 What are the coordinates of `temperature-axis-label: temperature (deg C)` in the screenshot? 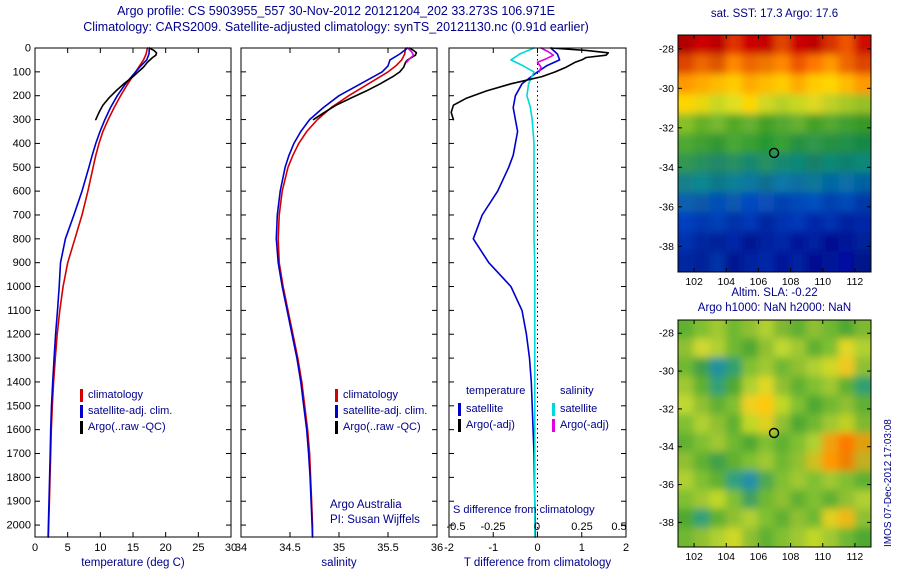 It's located at (133, 563).